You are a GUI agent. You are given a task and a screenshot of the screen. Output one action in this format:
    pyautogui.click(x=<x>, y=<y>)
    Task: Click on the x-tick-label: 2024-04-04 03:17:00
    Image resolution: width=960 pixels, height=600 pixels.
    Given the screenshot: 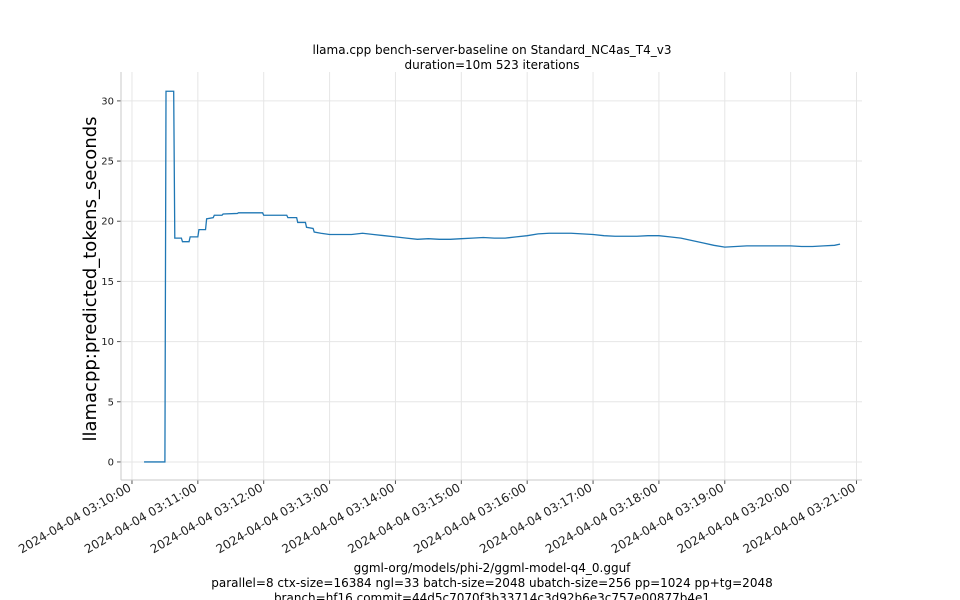 What is the action you would take?
    pyautogui.click(x=535, y=518)
    